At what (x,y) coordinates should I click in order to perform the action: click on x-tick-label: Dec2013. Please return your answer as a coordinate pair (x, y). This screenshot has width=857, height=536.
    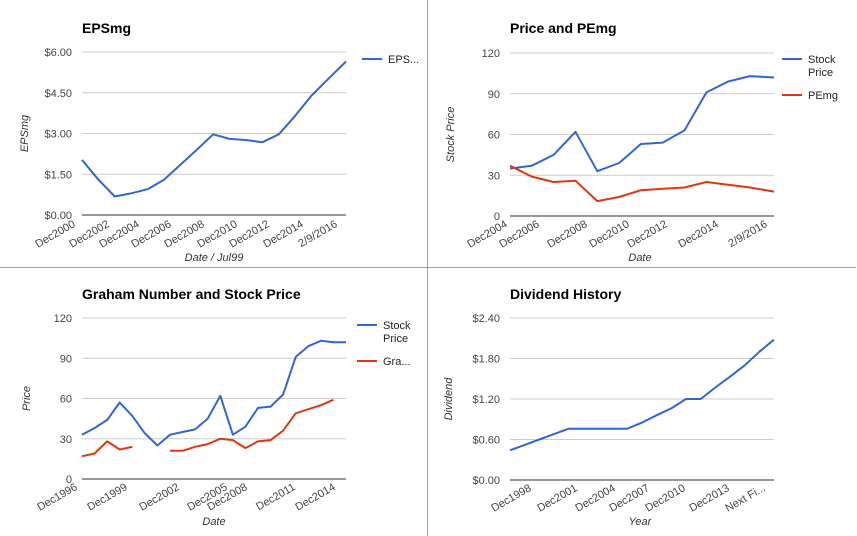
    Looking at the image, I should click on (709, 498).